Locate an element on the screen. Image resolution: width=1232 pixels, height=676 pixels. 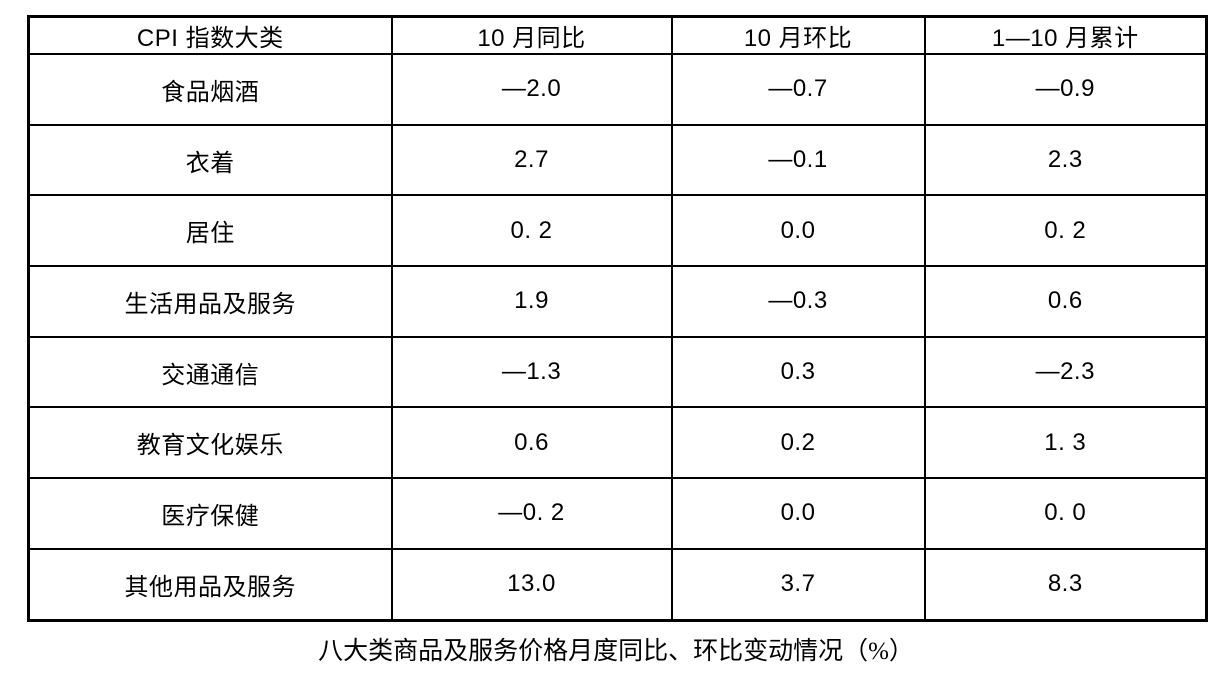
table-caption: 八大类商品及服务价格月度同比、环比变动情况（%） is located at coordinates (616, 651).